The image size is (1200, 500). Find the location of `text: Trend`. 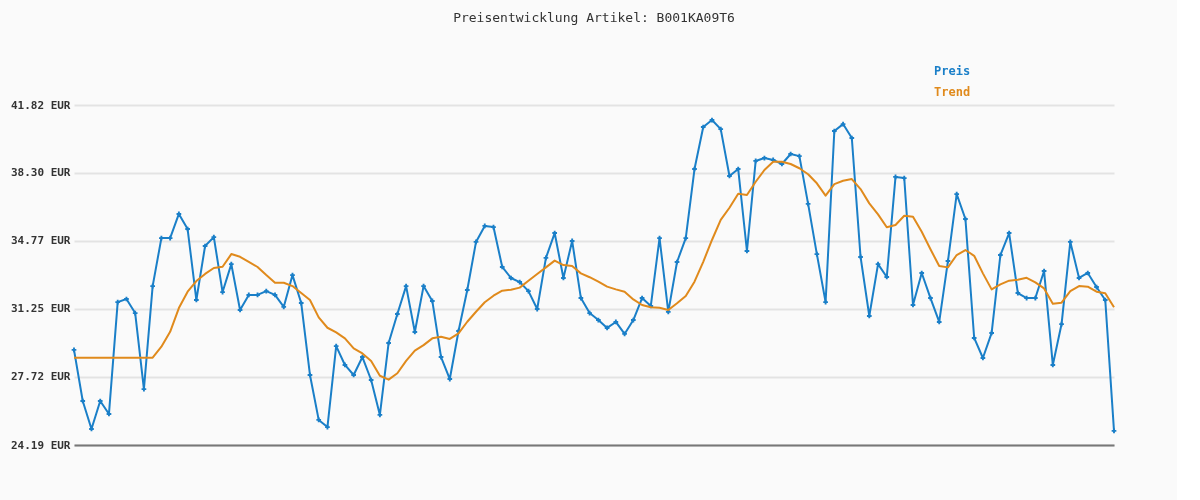

text: Trend is located at coordinates (952, 92).